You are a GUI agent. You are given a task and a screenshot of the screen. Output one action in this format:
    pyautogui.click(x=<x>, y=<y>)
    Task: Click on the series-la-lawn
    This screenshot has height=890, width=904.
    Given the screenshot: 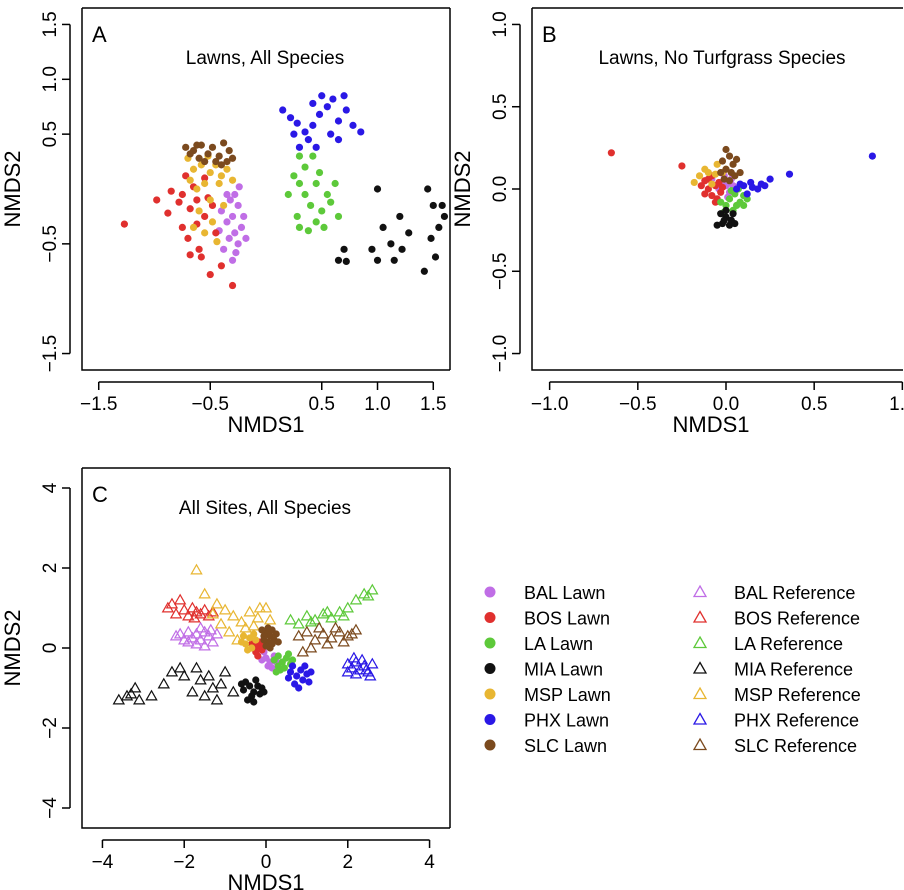 What is the action you would take?
    pyautogui.click(x=283, y=663)
    